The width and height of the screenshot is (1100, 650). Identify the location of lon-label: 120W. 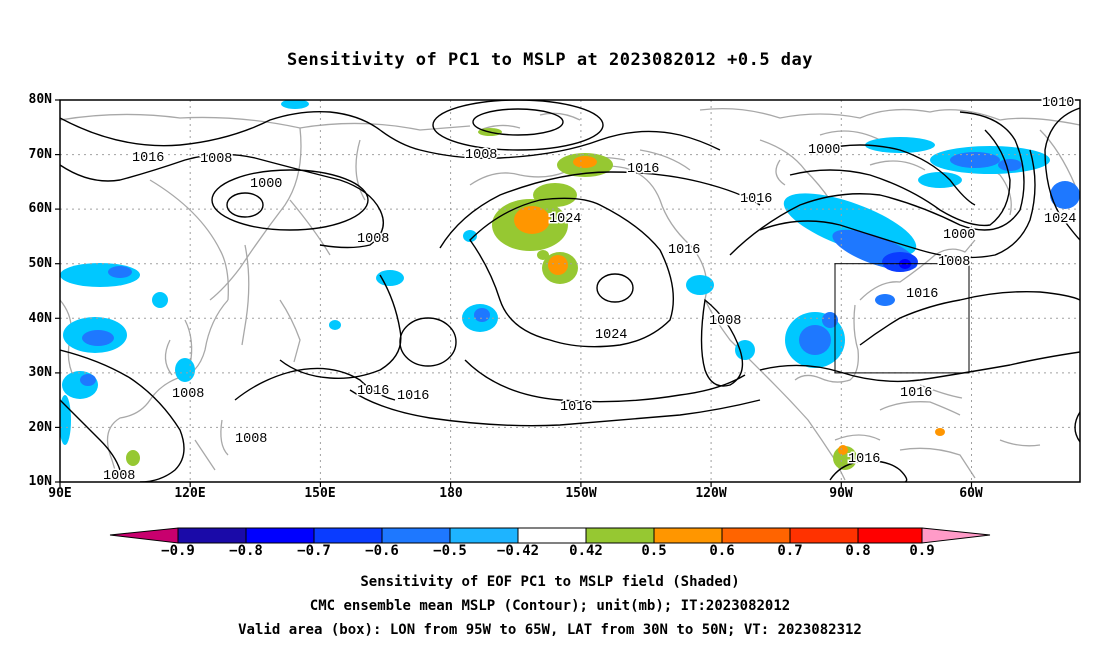
(711, 493).